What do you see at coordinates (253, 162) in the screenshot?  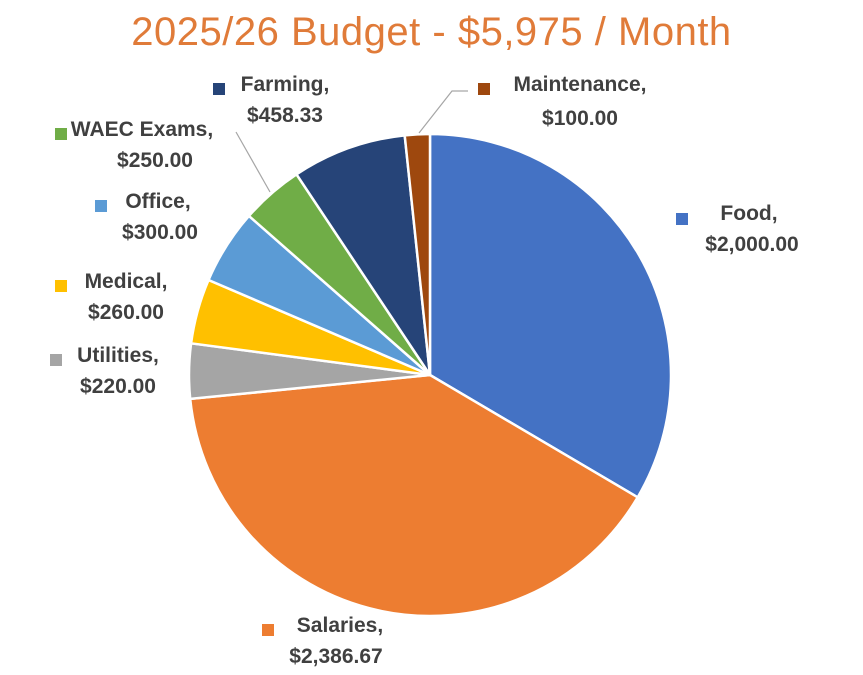 I see `leader-line-waec-exams` at bounding box center [253, 162].